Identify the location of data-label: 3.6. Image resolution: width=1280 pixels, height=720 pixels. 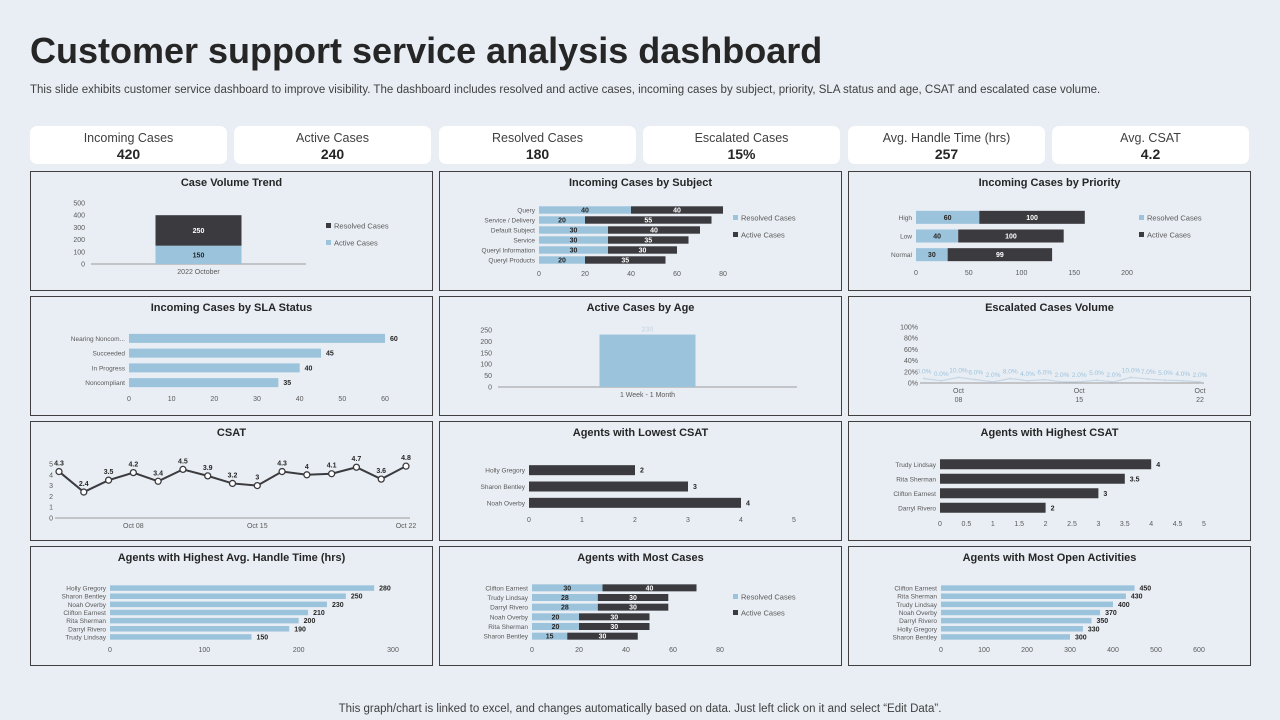
(381, 471).